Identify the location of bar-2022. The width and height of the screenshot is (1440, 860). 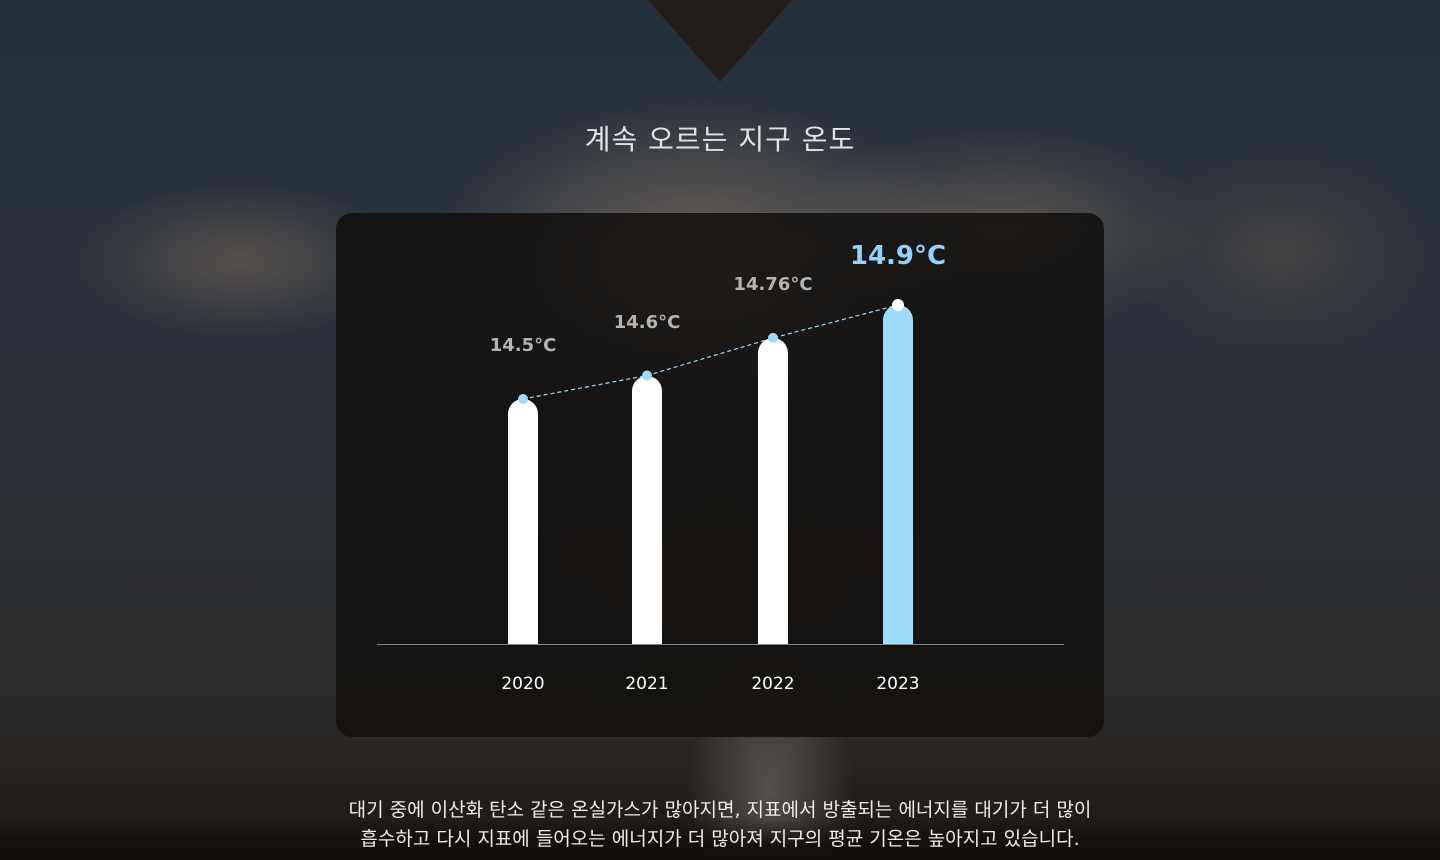
(773, 490).